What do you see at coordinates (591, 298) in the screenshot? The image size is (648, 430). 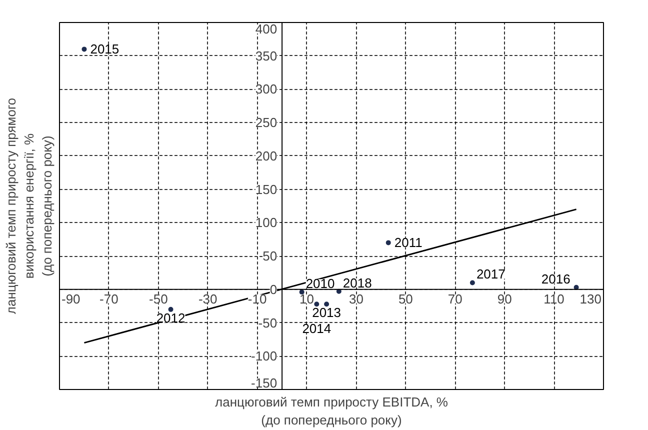 I see `x-tick-label: 130` at bounding box center [591, 298].